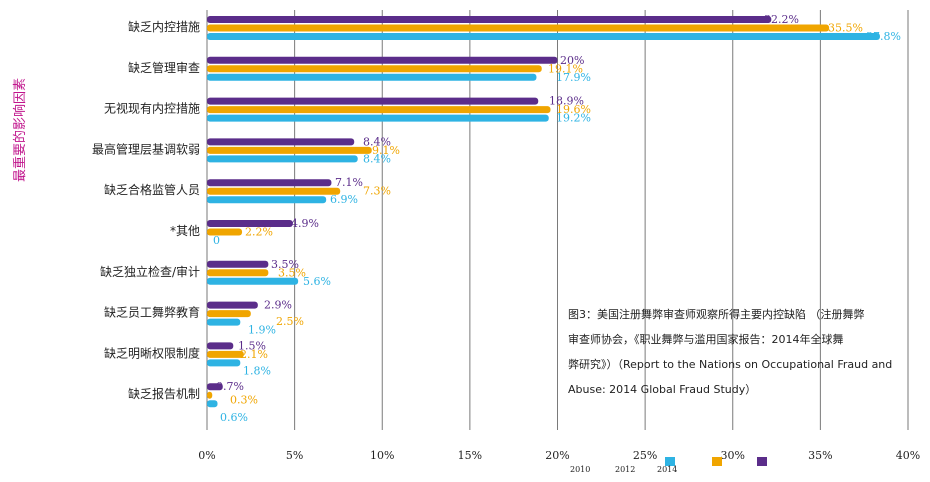 The image size is (930, 482). Describe the element at coordinates (305, 223) in the screenshot. I see `data-label-2014: 4.9%` at that location.